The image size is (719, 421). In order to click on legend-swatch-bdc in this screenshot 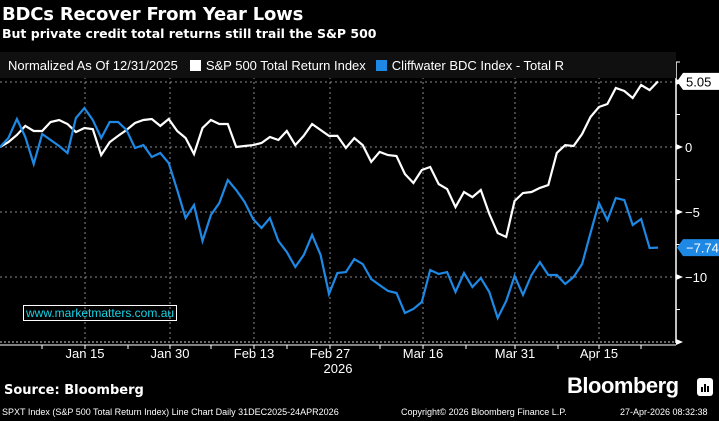, I will do `click(381, 65)`.